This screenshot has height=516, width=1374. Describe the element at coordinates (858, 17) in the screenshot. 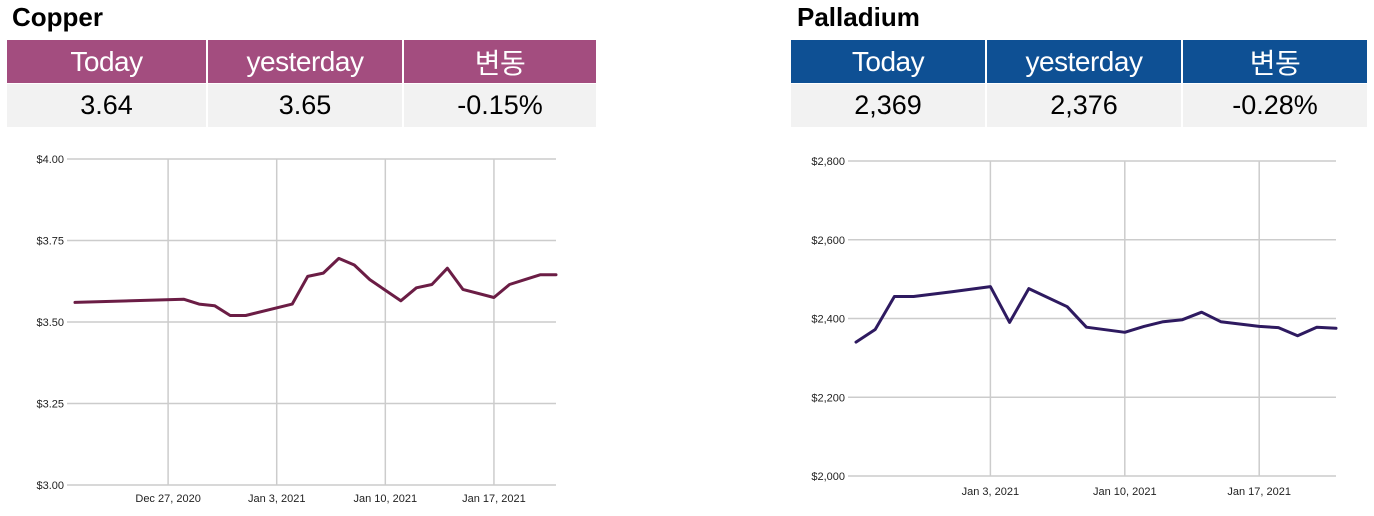

I see `panel-title: Palladium` at that location.